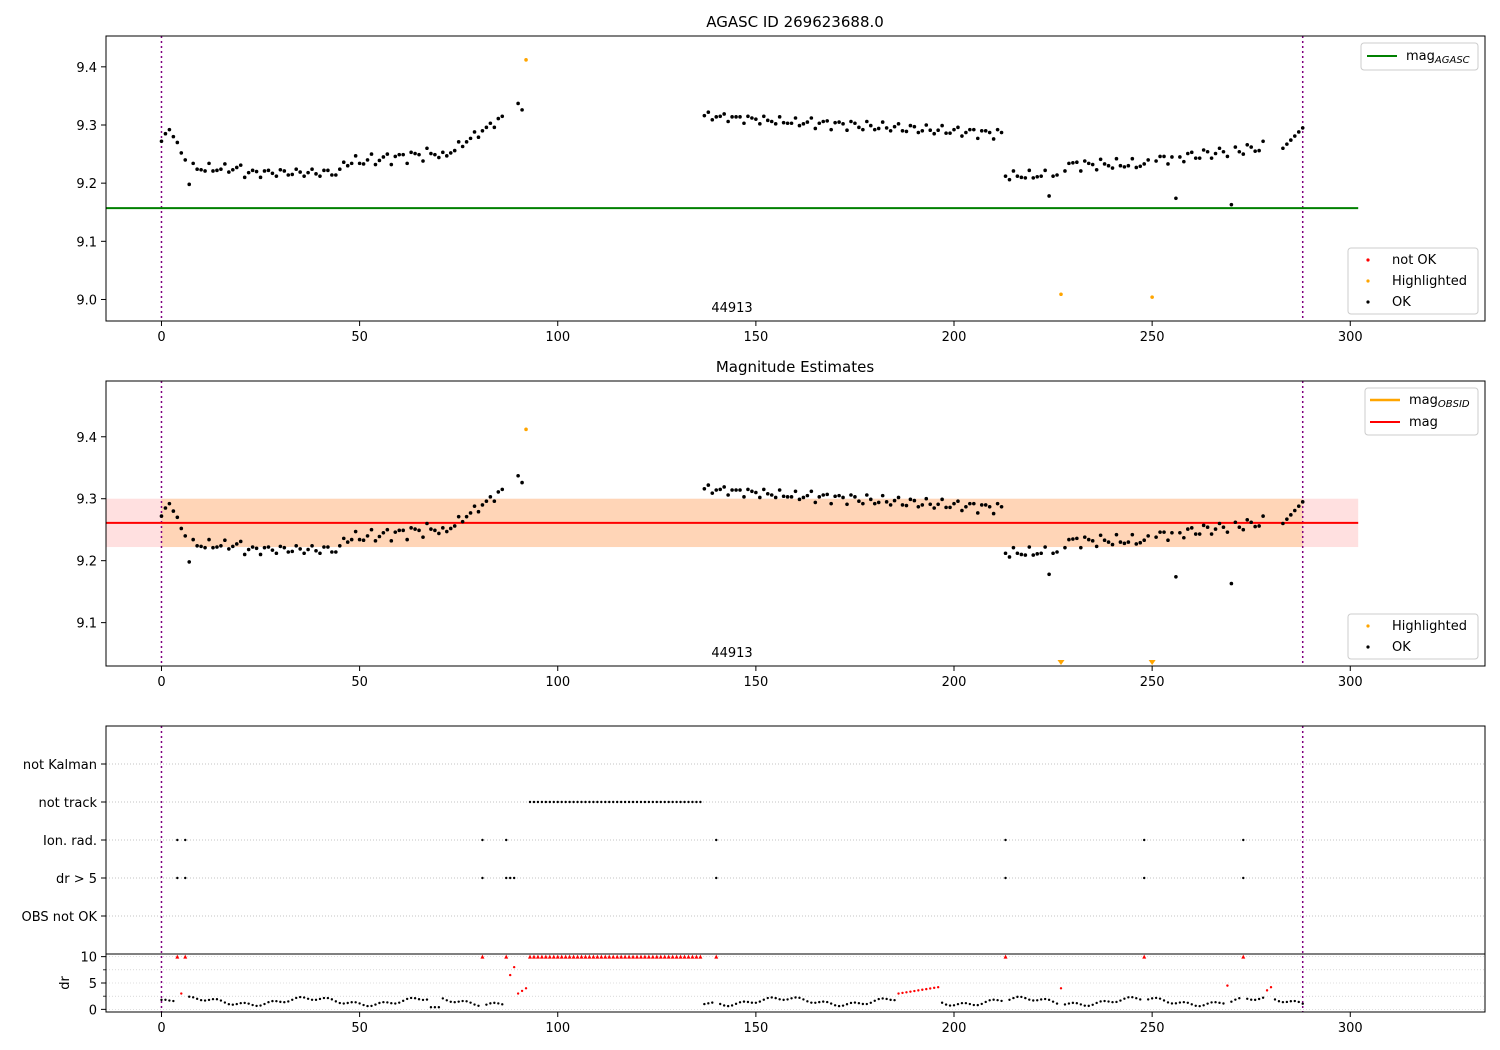 This screenshot has width=1500, height=1050. Describe the element at coordinates (67, 803) in the screenshot. I see `flag-category-label: not track` at that location.